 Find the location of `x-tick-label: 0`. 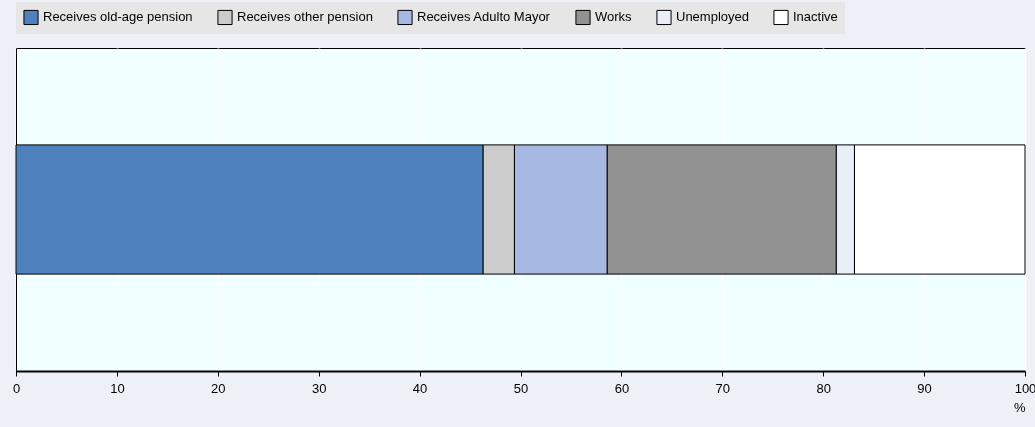

x-tick-label: 0 is located at coordinates (16, 388).